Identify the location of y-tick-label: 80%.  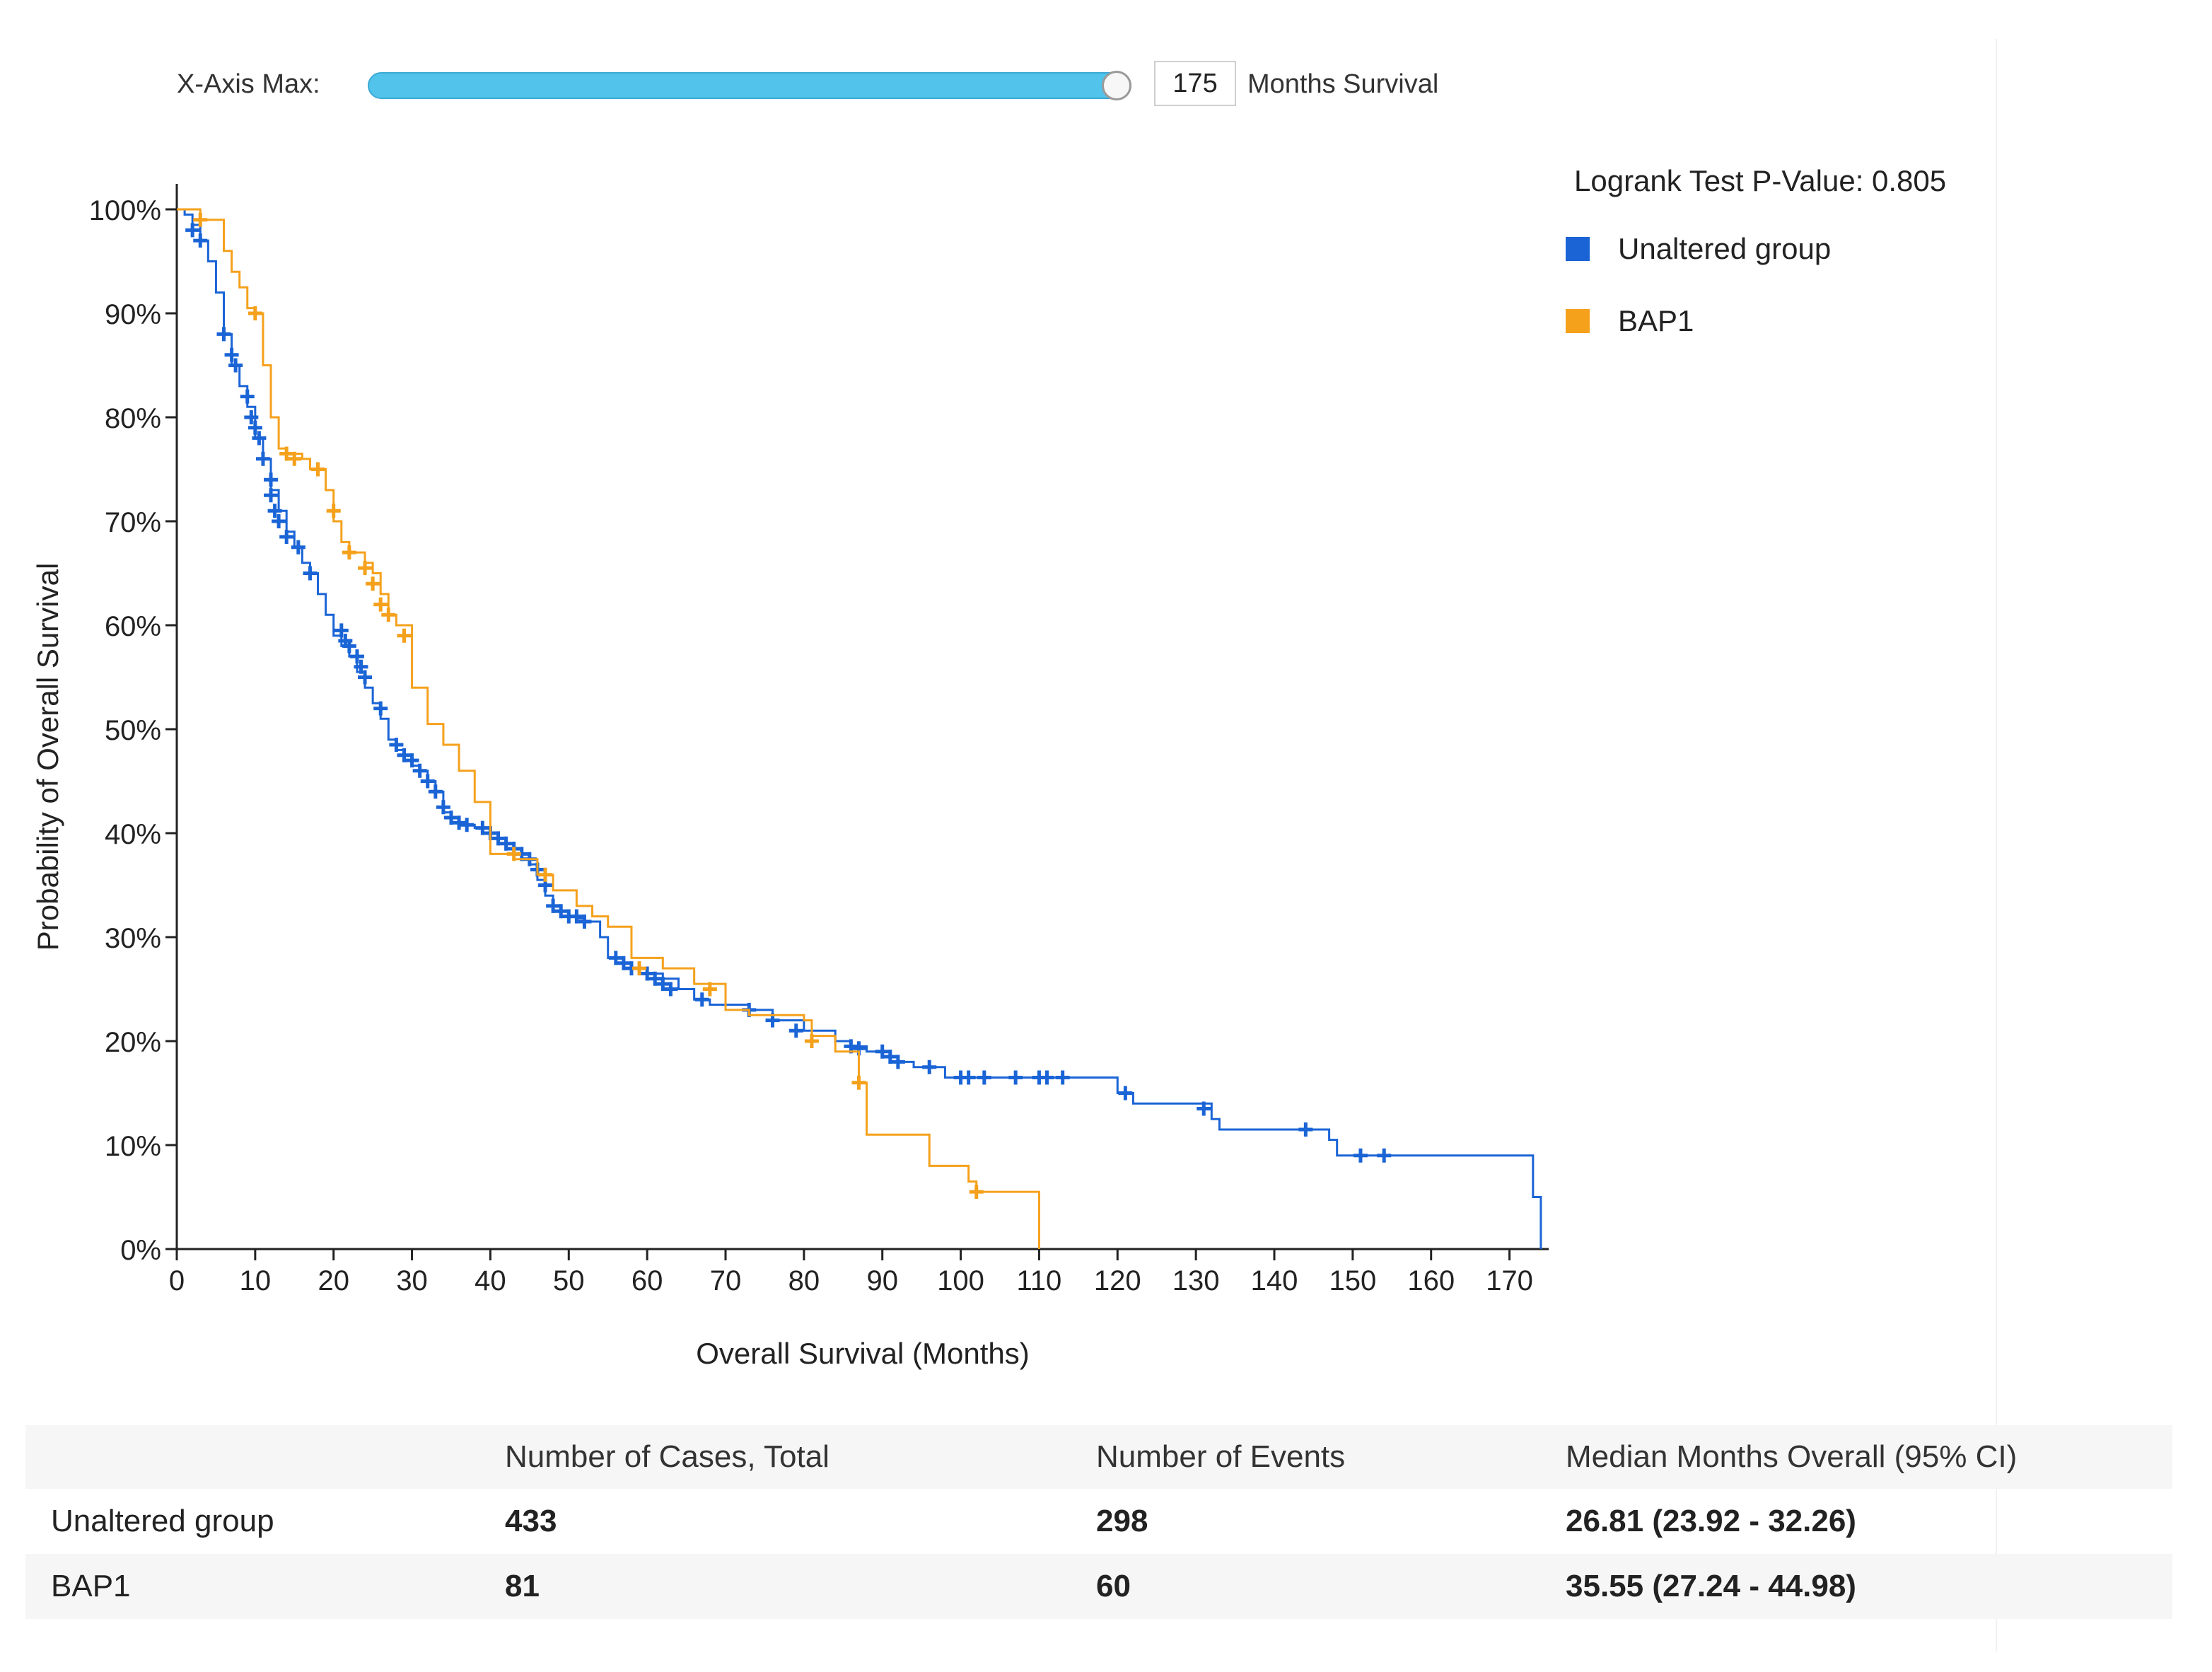
(133, 418).